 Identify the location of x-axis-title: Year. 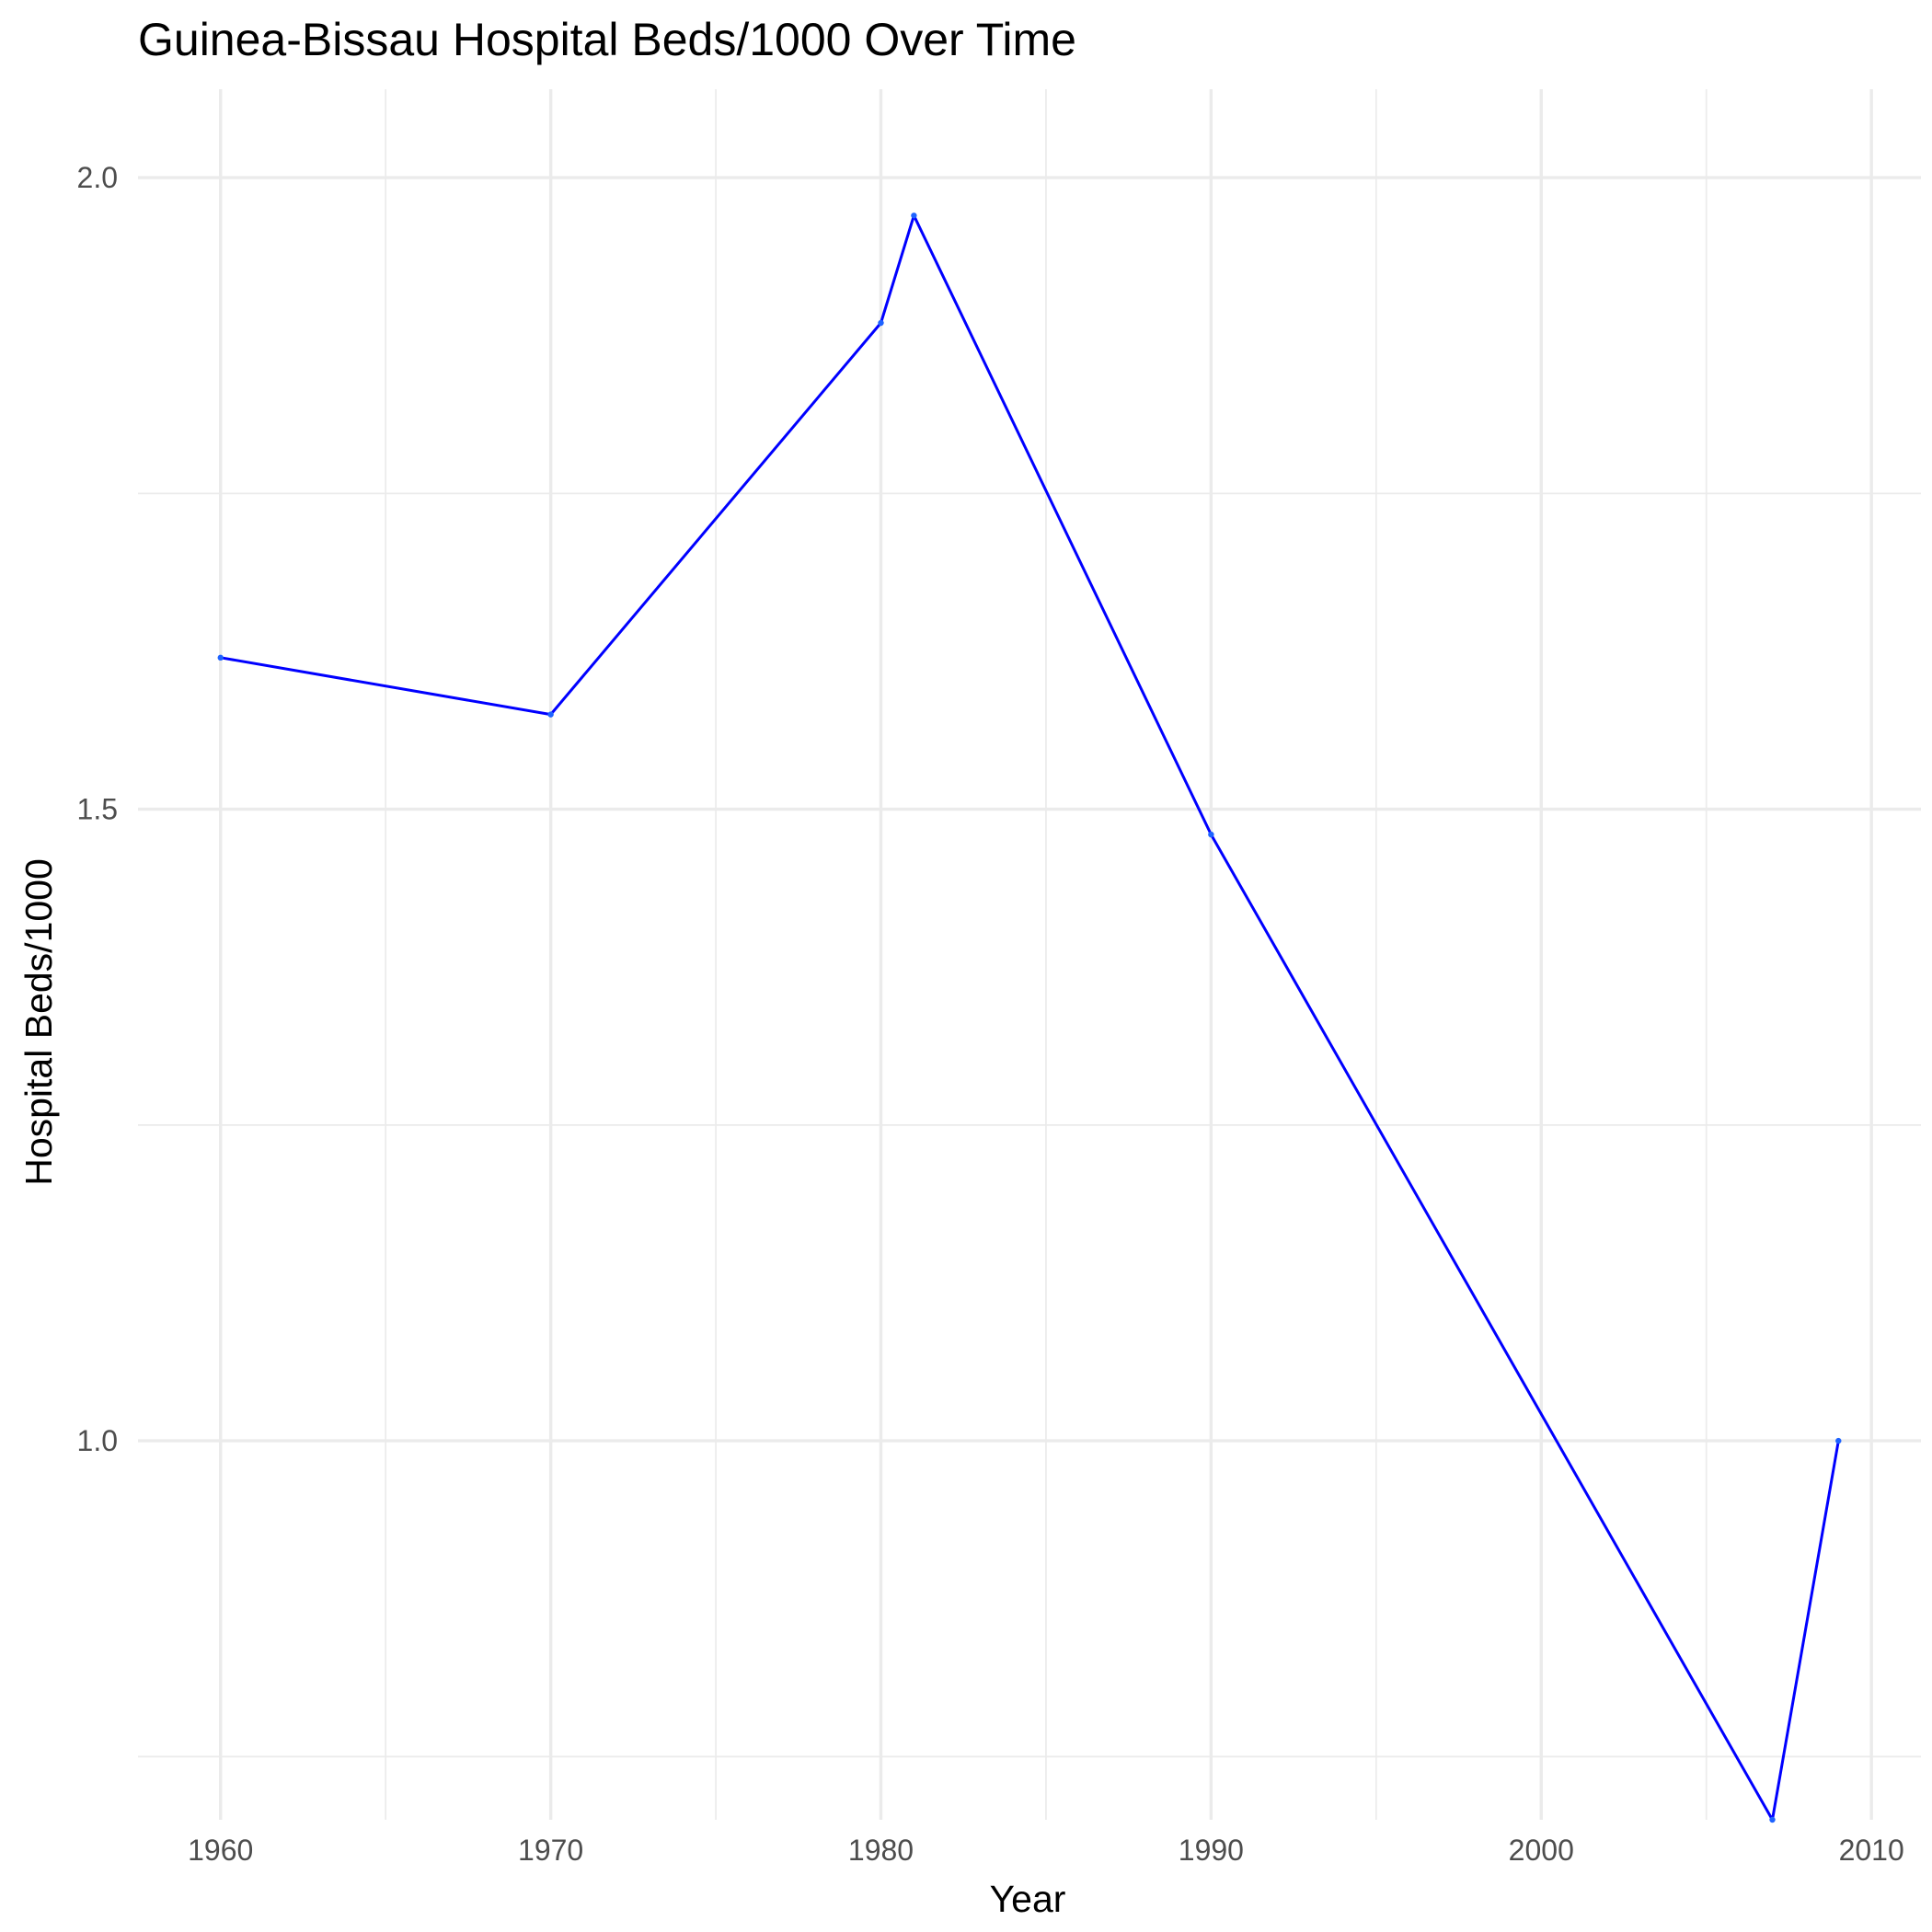
(1028, 1899).